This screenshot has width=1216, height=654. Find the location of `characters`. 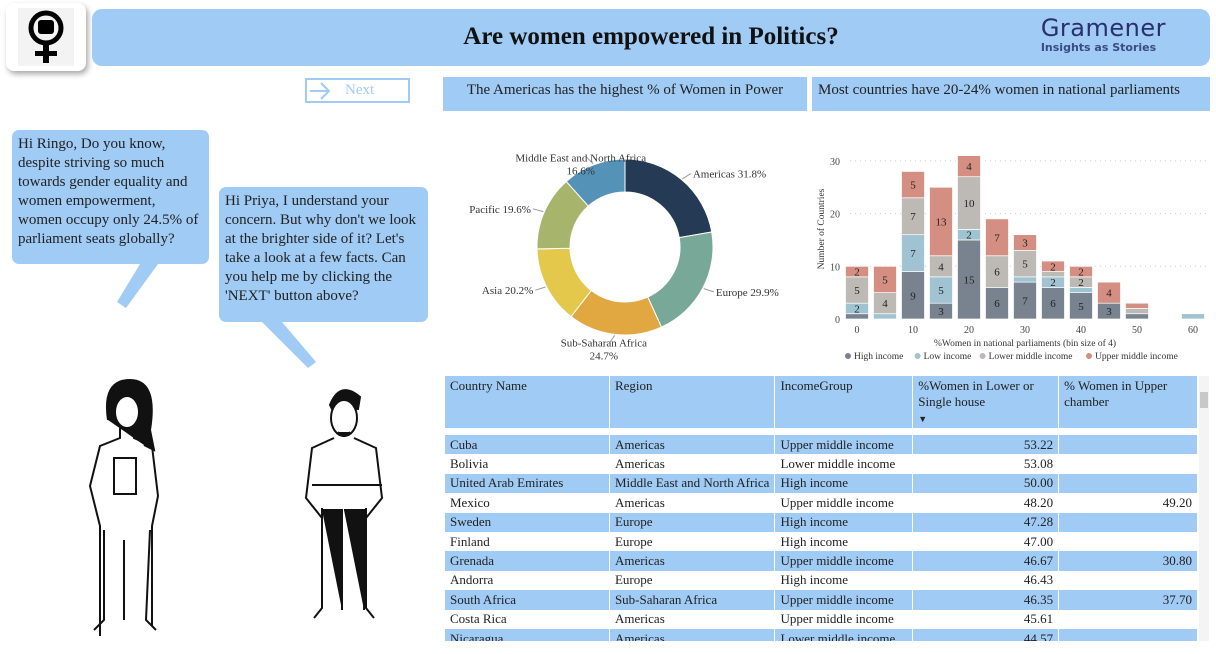

characters is located at coordinates (236, 450).